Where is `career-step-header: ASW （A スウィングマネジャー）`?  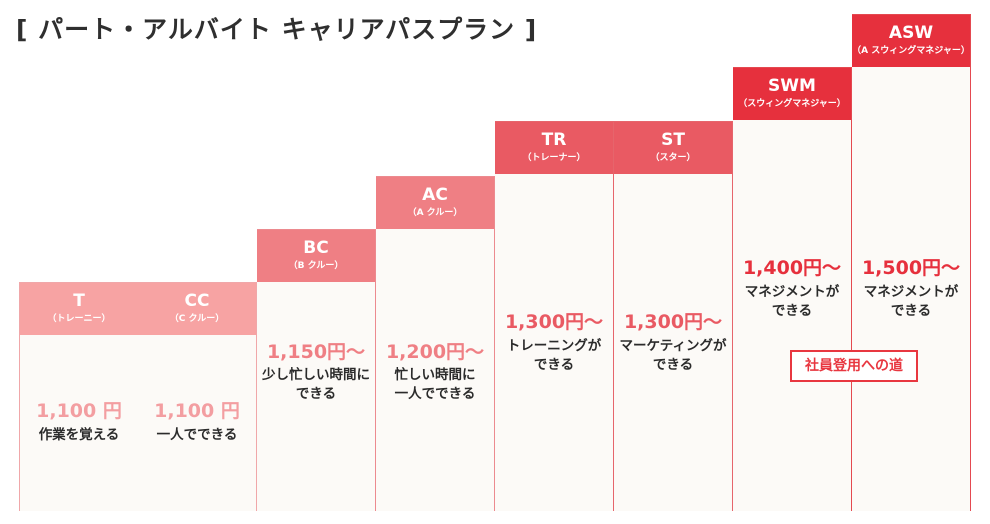
career-step-header: ASW （A スウィングマネジャー） is located at coordinates (911, 41).